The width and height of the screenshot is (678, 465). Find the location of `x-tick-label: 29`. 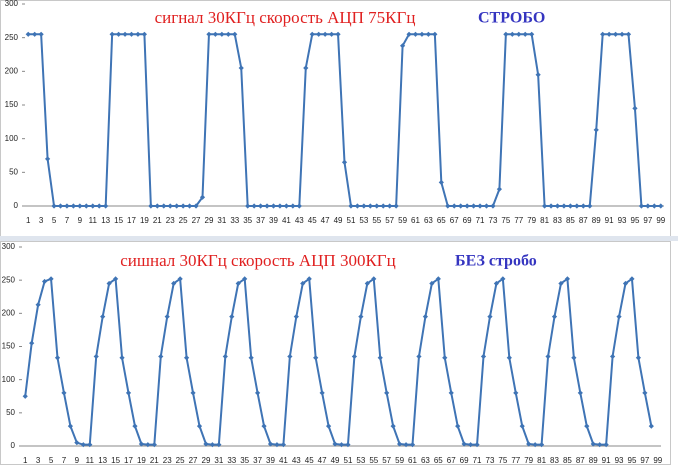

x-tick-label: 29 is located at coordinates (206, 460).